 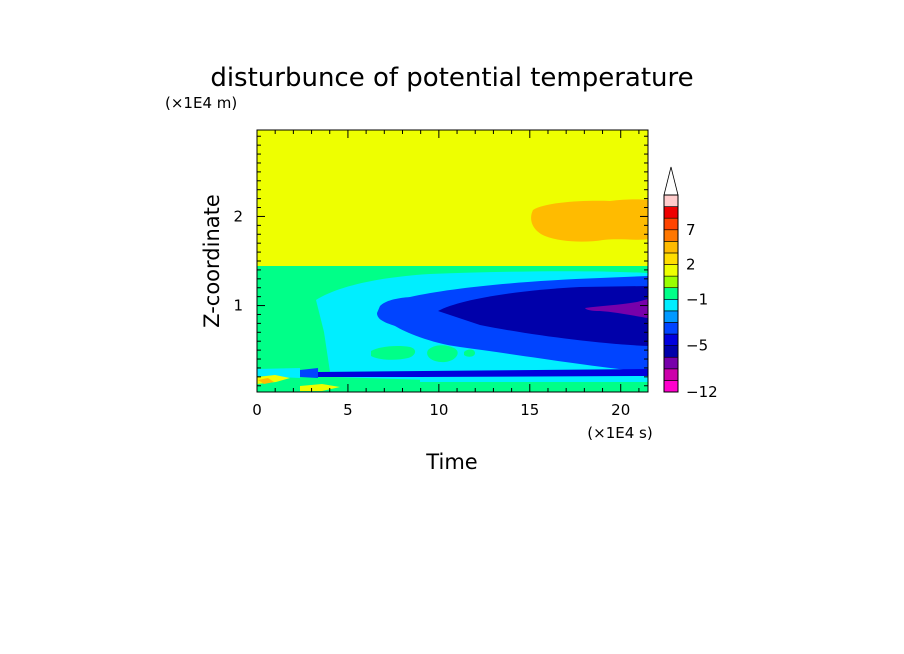 I want to click on x-tick-labels: 0 5 10 15 20, so click(x=441, y=410).